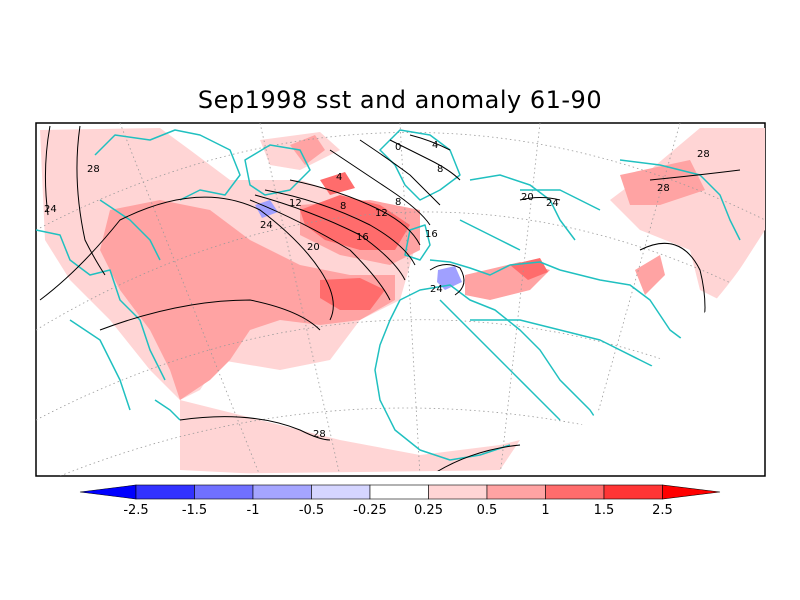 The height and width of the screenshot is (600, 800). I want to click on colorbar-labels: -2.5 -1.5 -1 -0.5 -0.25 0.25 0.5 1 1.5 2.5, so click(398, 510).